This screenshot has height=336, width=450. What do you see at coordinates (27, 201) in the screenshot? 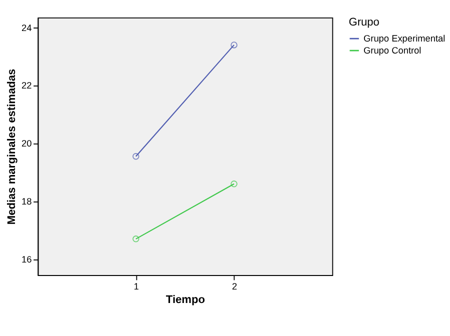
I see `y-tick-label: 18` at bounding box center [27, 201].